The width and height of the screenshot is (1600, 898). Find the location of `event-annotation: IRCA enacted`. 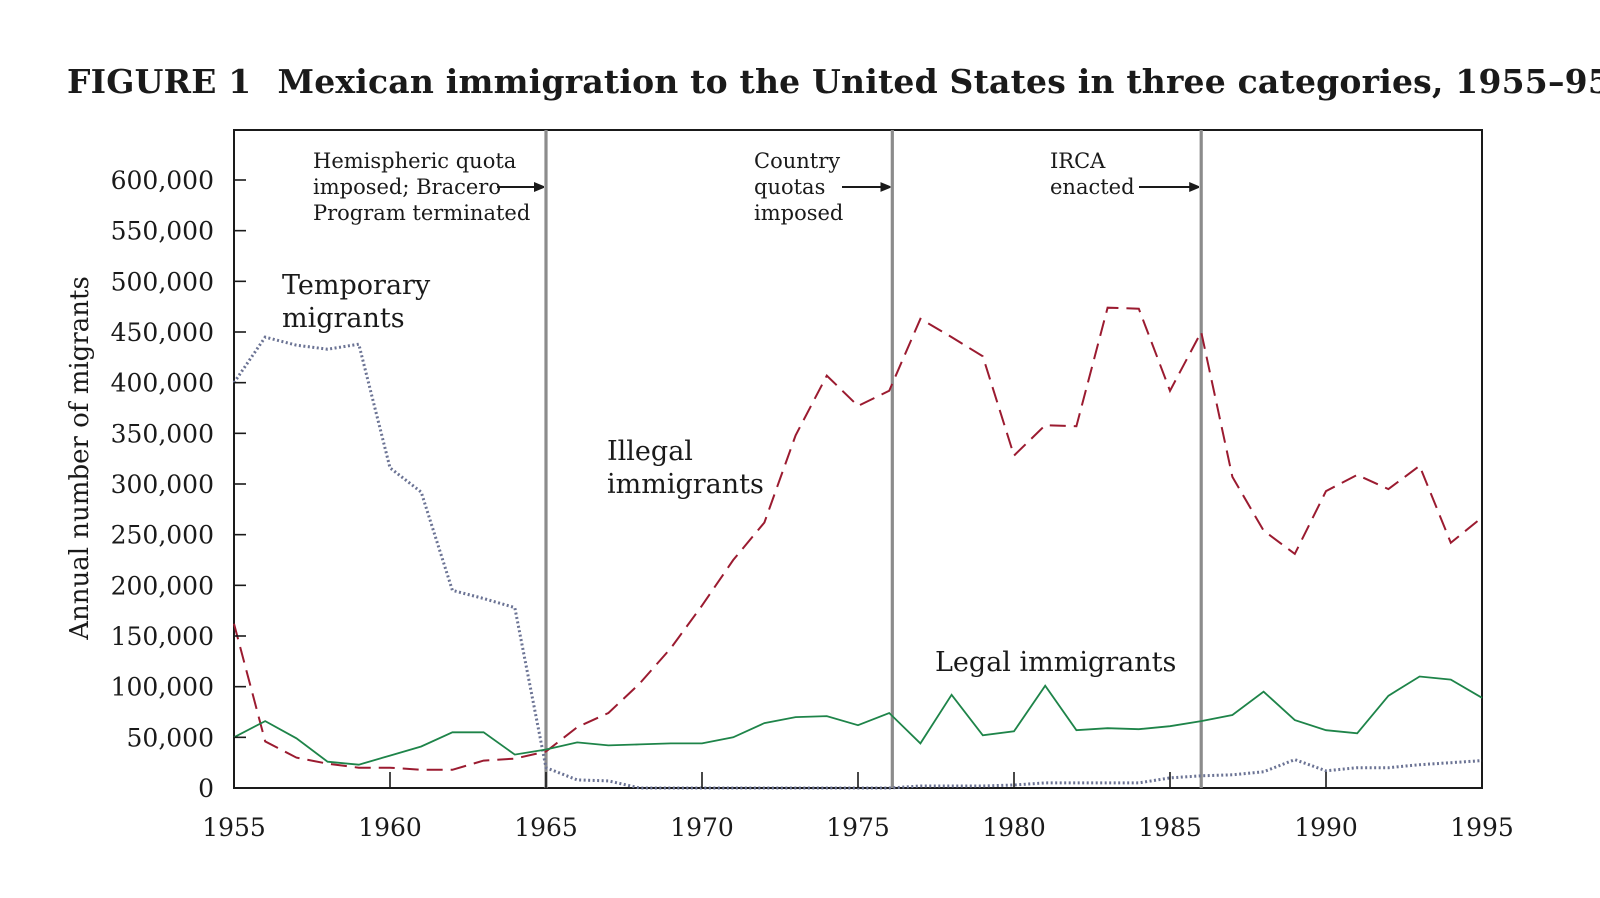

event-annotation: IRCA enacted is located at coordinates (1092, 174).